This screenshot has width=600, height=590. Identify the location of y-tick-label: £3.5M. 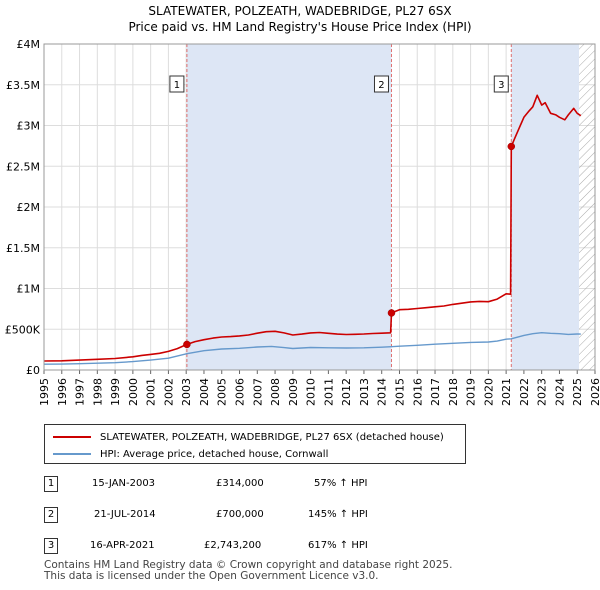
(23, 85).